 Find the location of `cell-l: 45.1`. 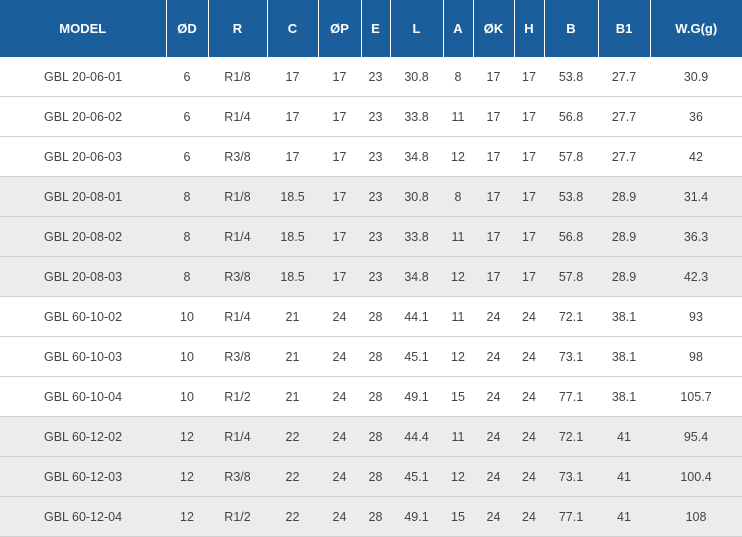

cell-l: 45.1 is located at coordinates (416, 356).